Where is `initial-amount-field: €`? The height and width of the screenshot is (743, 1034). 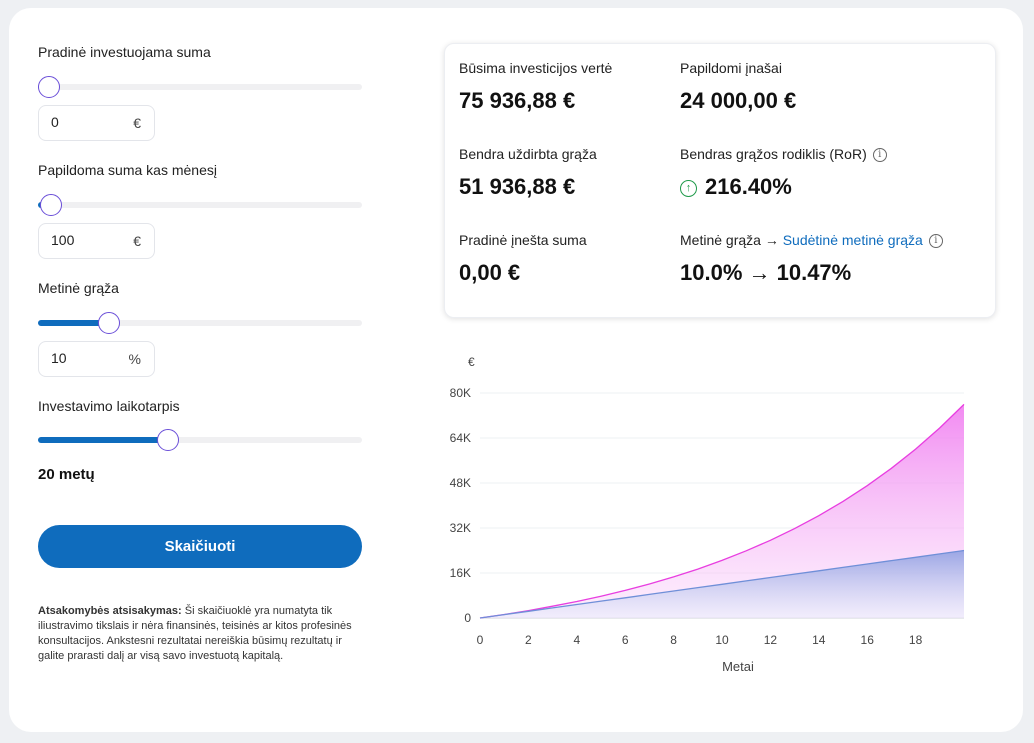
initial-amount-field: € is located at coordinates (96, 123).